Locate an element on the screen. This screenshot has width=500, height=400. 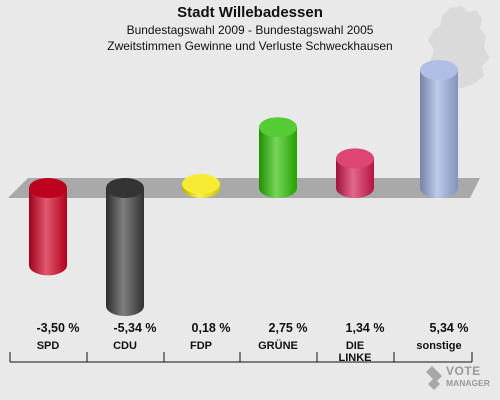
value-label: 0,18 % is located at coordinates (211, 328).